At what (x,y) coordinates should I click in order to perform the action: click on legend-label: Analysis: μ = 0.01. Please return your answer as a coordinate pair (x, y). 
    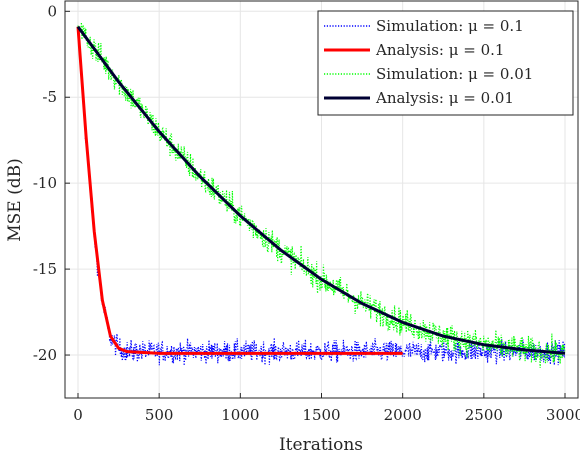
    Looking at the image, I should click on (444, 98).